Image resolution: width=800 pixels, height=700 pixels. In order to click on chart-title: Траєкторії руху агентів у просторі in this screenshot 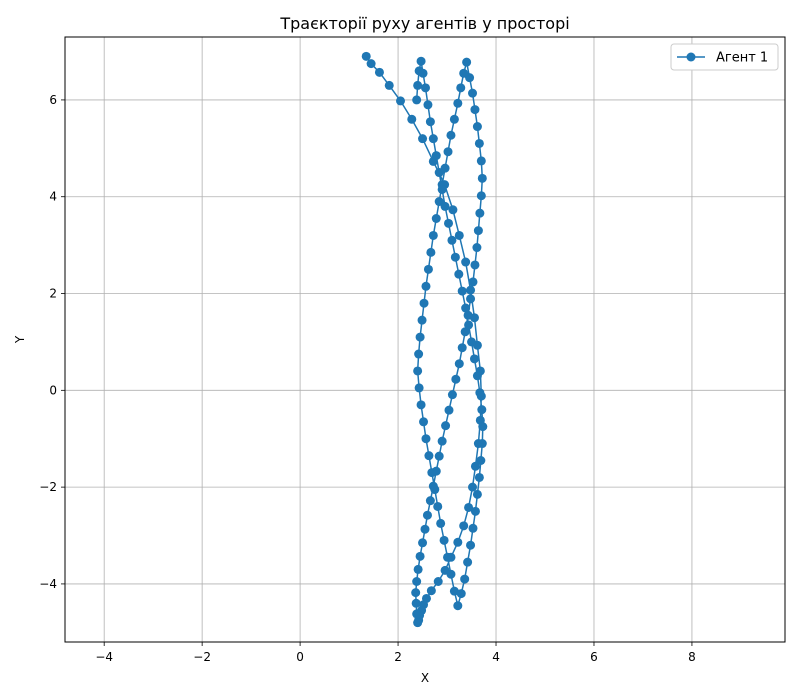, I will do `click(424, 23)`.